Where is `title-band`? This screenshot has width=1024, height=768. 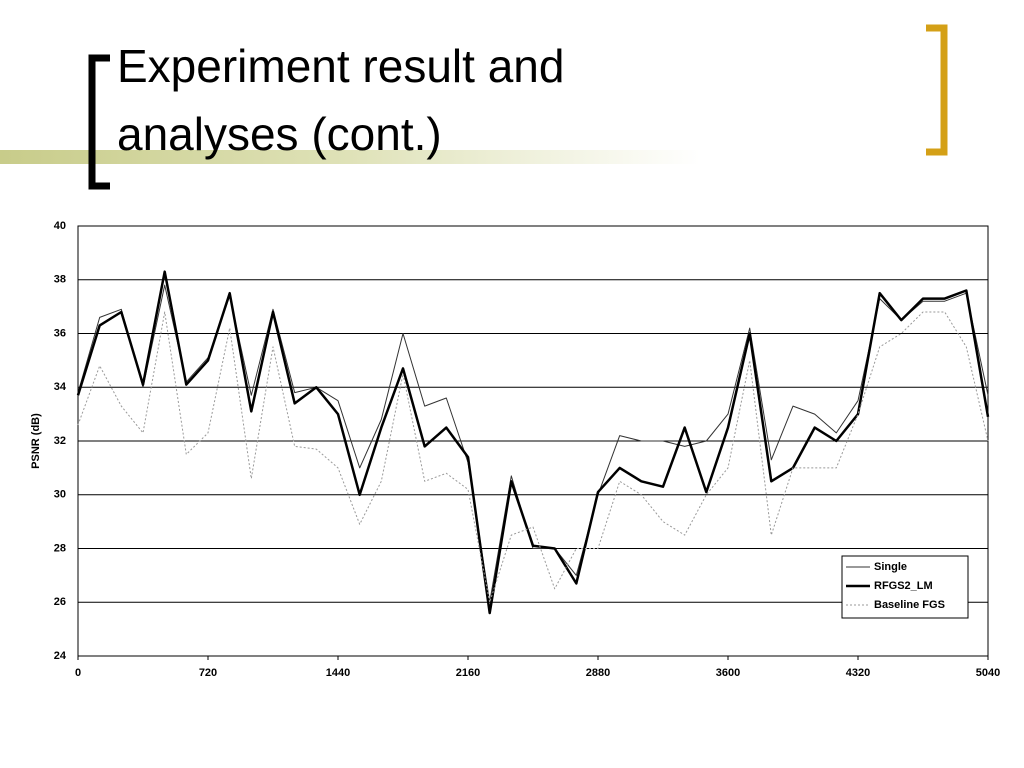 title-band is located at coordinates (350, 157).